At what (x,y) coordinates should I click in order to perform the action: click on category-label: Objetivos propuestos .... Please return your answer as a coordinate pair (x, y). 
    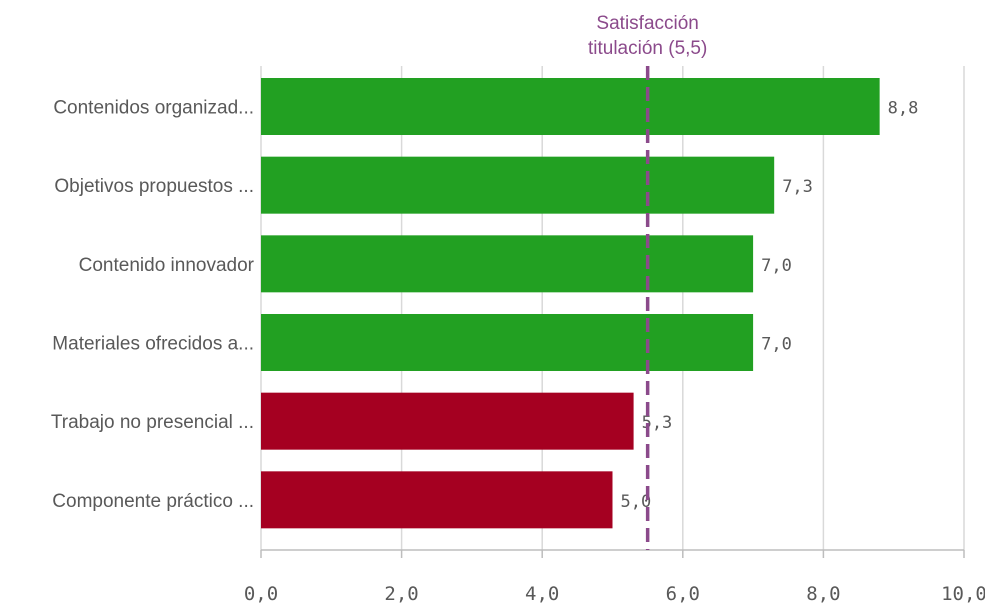
    Looking at the image, I should click on (154, 186).